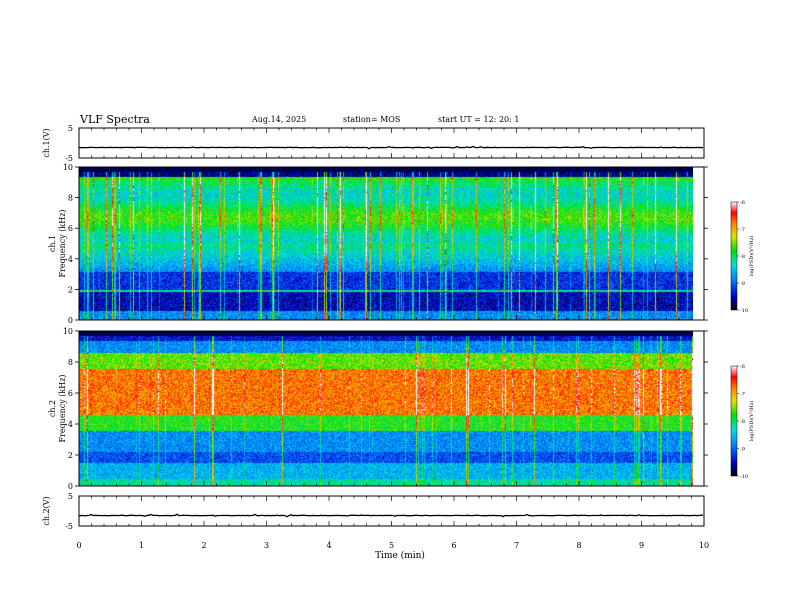 This screenshot has height=612, width=792. Describe the element at coordinates (57, 243) in the screenshot. I see `y-axis-label: ch.1Frequency (kHz)` at that location.